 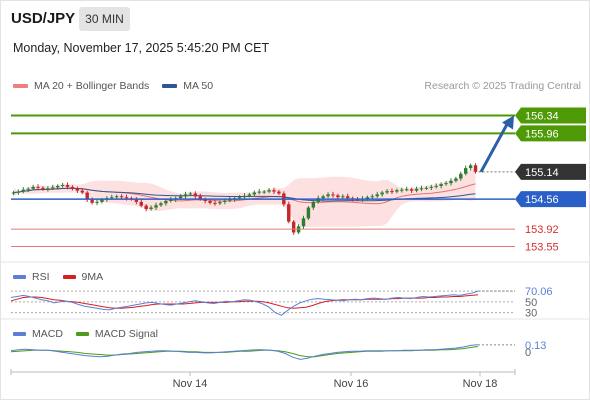 What do you see at coordinates (542, 248) in the screenshot?
I see `support-2-label: 153.55` at bounding box center [542, 248].